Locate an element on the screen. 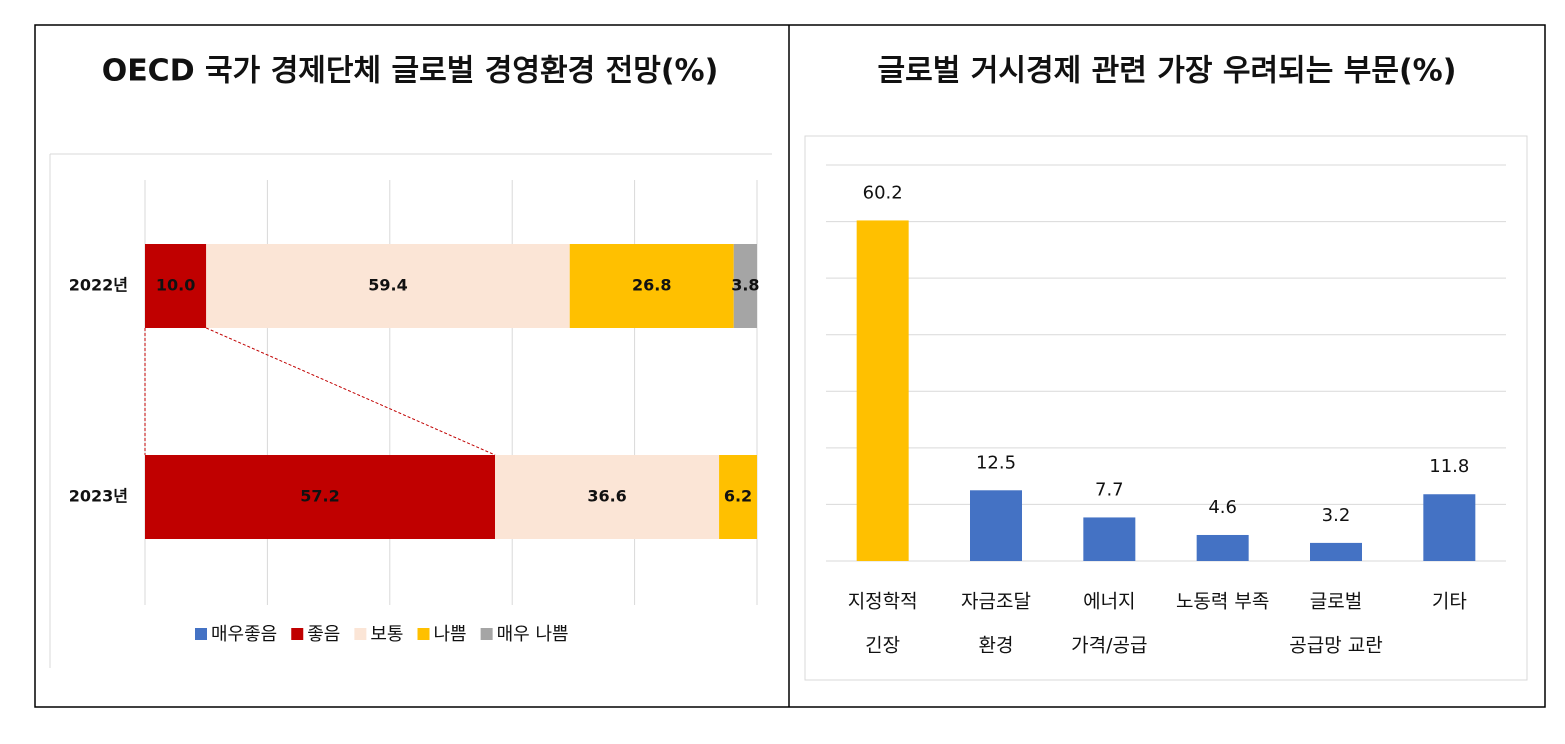  y-tick-label: 2022년 is located at coordinates (98, 285).